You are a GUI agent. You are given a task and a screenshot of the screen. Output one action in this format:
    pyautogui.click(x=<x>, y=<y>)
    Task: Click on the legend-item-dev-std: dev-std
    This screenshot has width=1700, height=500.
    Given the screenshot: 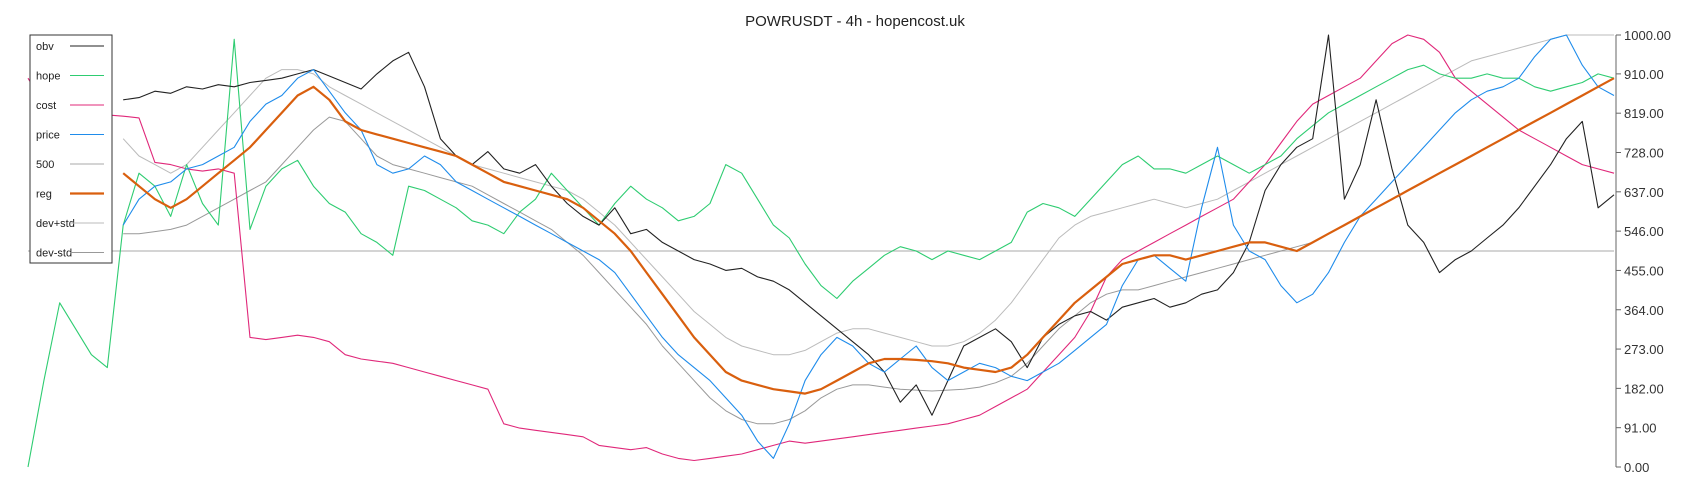 What is the action you would take?
    pyautogui.click(x=70, y=254)
    